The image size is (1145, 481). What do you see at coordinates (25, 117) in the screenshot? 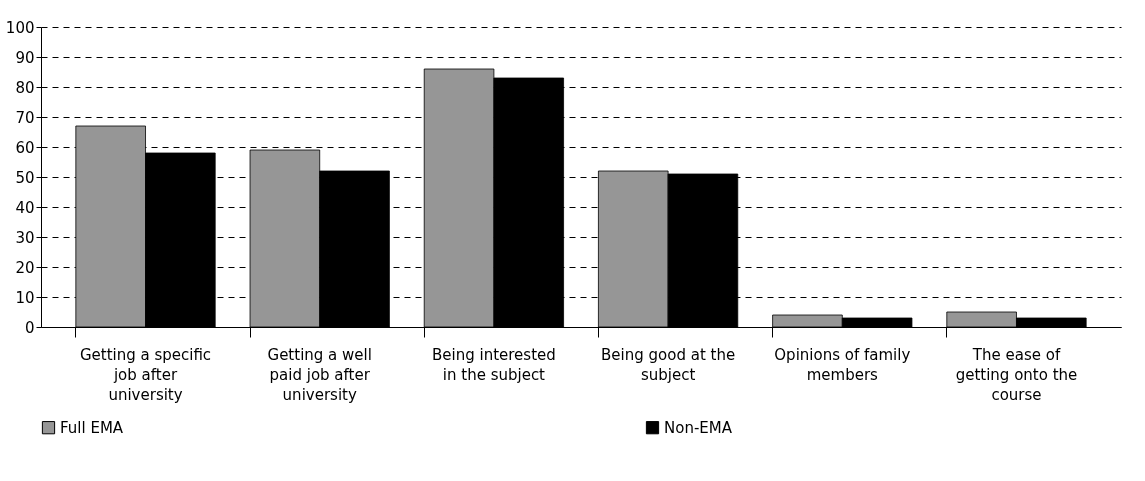
I see `y-tick-label: 70` at bounding box center [25, 117].